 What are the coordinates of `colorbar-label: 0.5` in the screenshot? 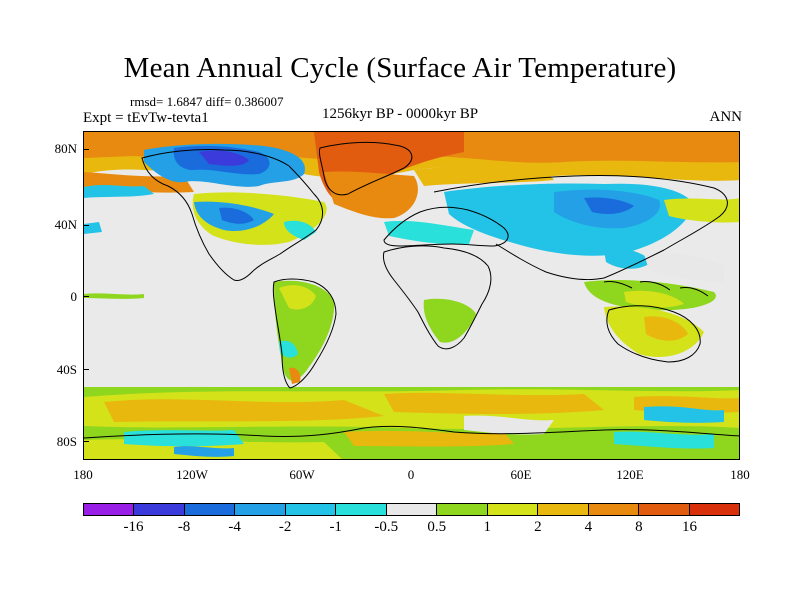 It's located at (437, 527).